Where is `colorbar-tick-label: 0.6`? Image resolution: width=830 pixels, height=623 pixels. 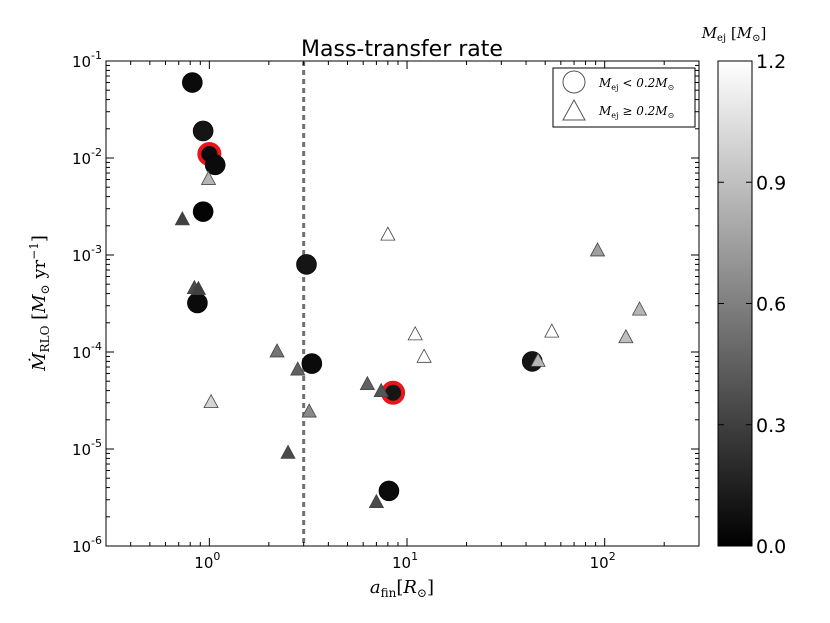 colorbar-tick-label: 0.6 is located at coordinates (771, 305).